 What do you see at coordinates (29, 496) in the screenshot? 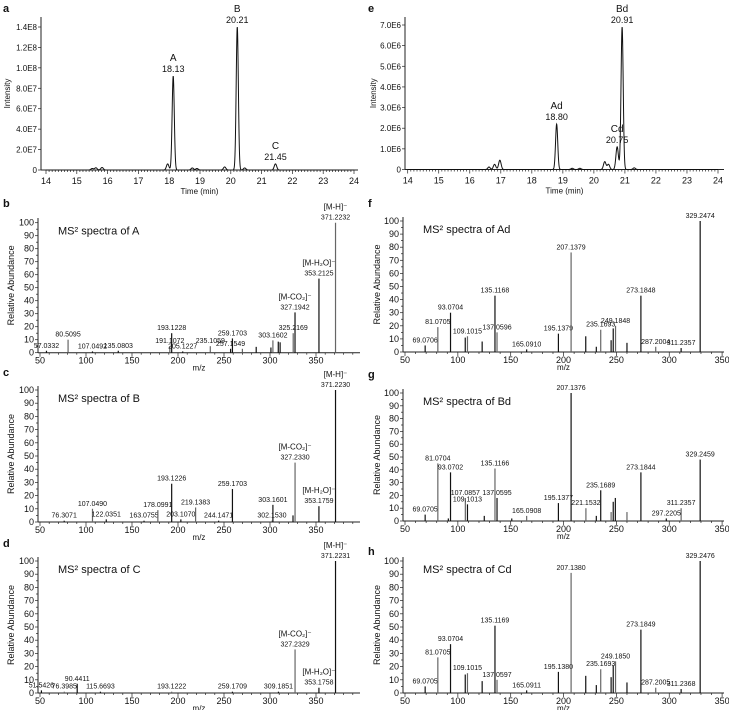
I see `y-tick-label: 20` at bounding box center [29, 496].